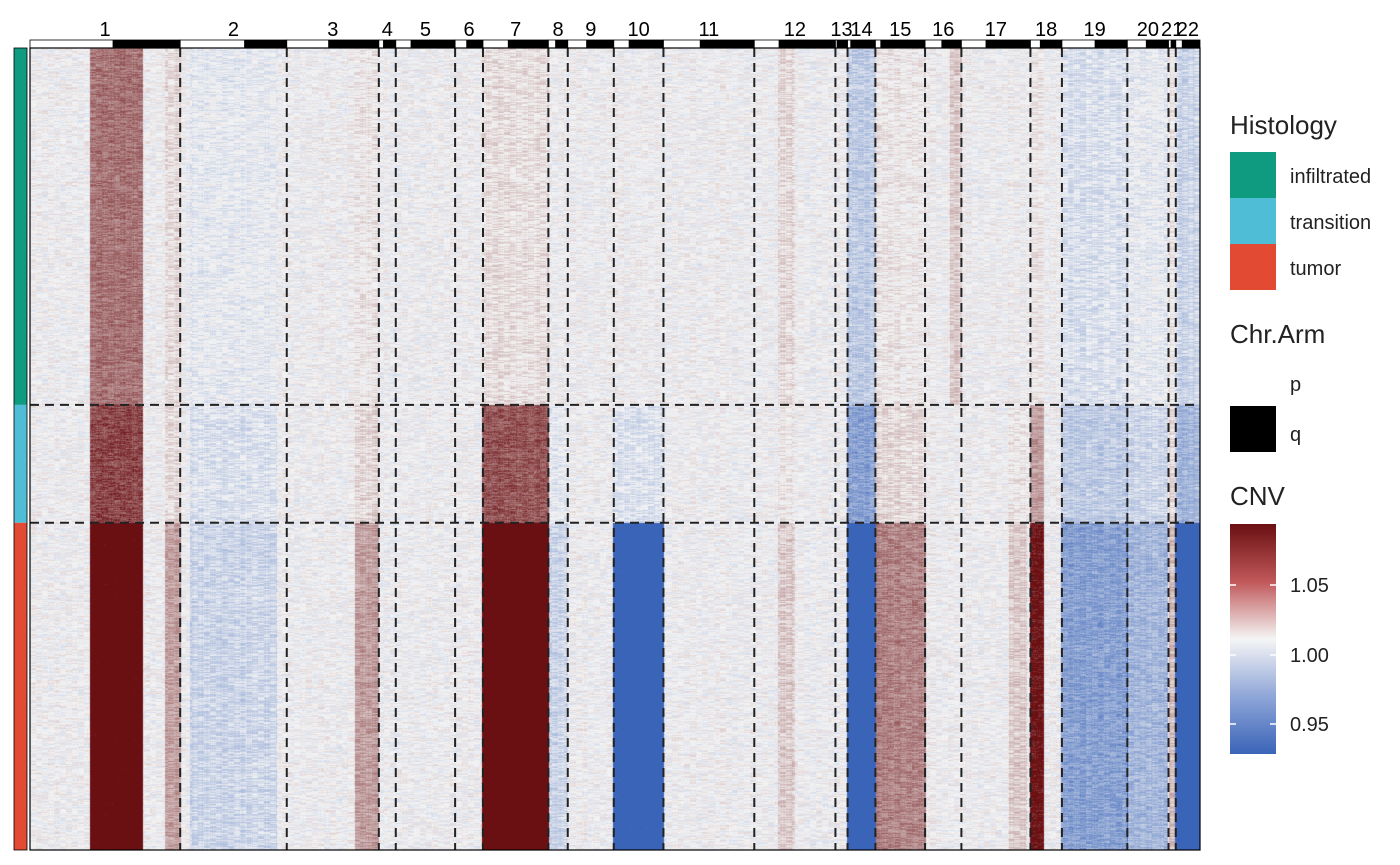  I want to click on legend-swatch-transition, so click(1253, 221).